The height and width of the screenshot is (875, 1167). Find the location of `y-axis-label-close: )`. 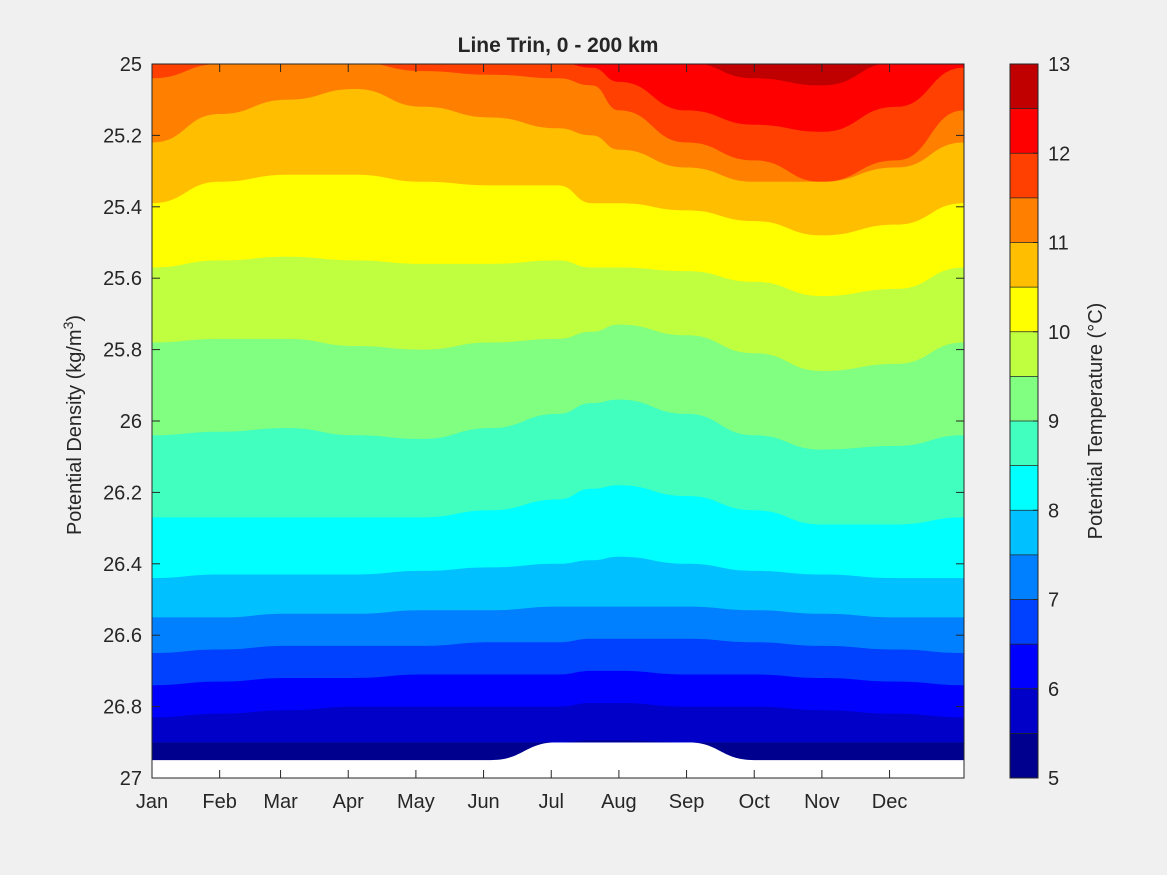

y-axis-label-close: ) is located at coordinates (75, 318).